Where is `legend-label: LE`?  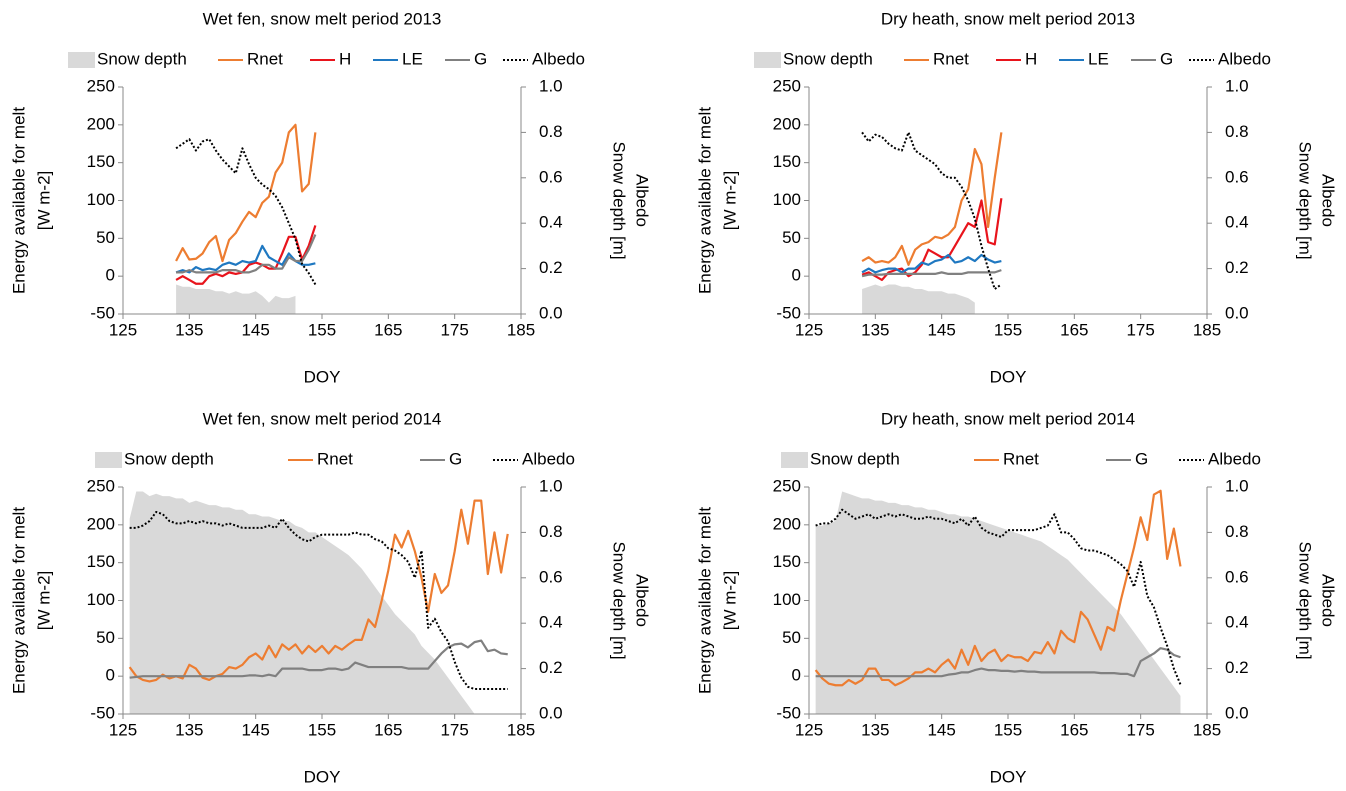
legend-label: LE is located at coordinates (412, 58).